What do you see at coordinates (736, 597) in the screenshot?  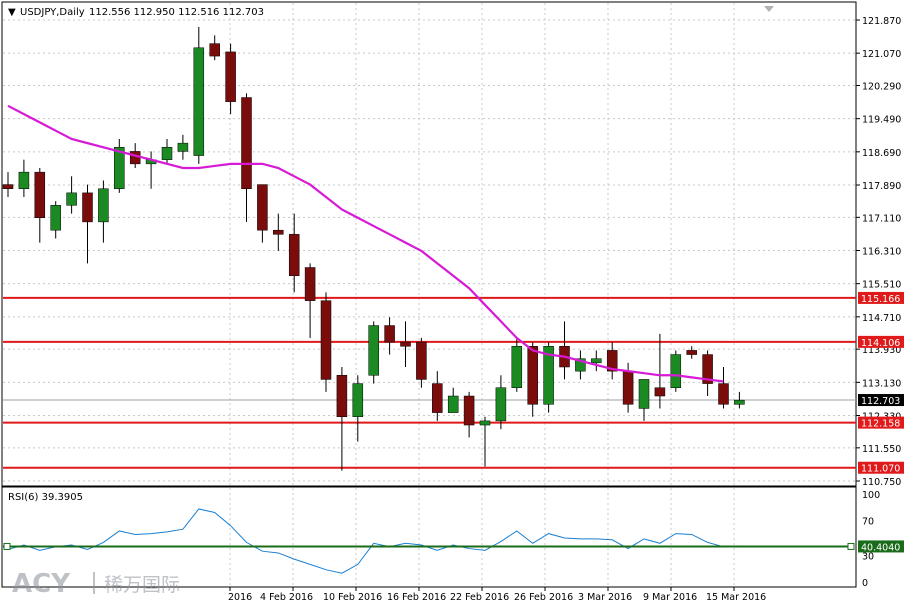 I see `time-tick-label: 15 Mar 2016` at bounding box center [736, 597].